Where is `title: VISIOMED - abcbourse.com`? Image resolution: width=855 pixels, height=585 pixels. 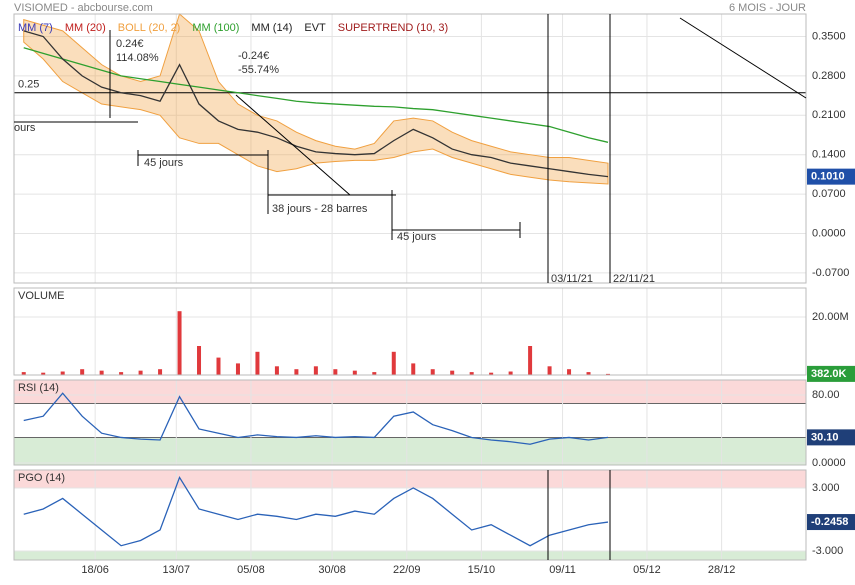 title: VISIOMED - abcbourse.com is located at coordinates (83, 8).